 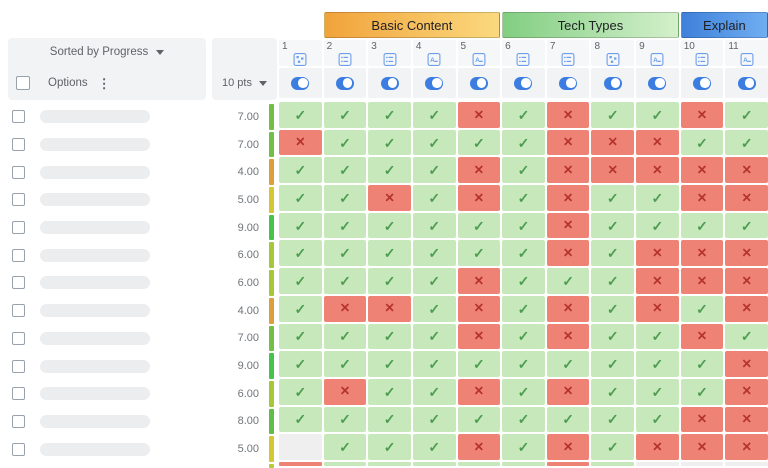 What do you see at coordinates (345, 53) in the screenshot?
I see `question-header-cell: 2` at bounding box center [345, 53].